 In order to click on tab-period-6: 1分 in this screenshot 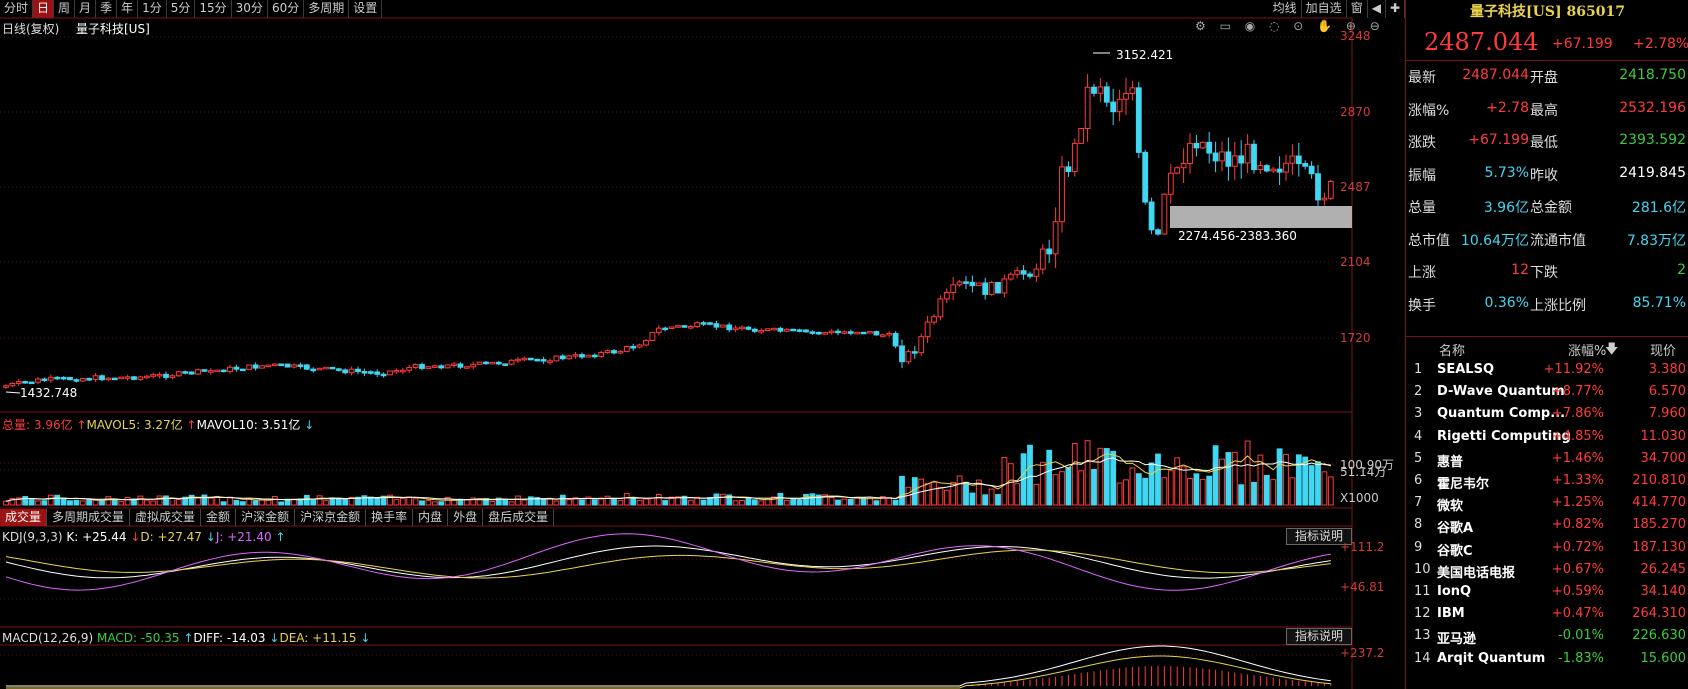, I will do `click(152, 9)`.